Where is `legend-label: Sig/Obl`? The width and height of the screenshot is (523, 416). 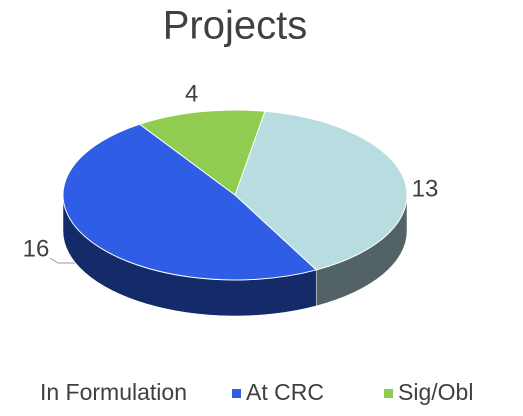 legend-label: Sig/Obl is located at coordinates (435, 392).